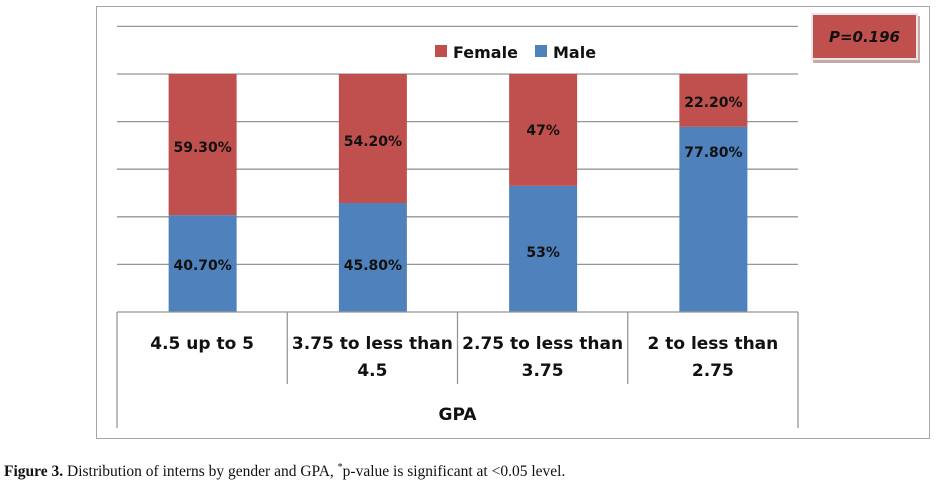 The image size is (943, 495). Describe the element at coordinates (712, 344) in the screenshot. I see `category-label: 2 to less than` at that location.